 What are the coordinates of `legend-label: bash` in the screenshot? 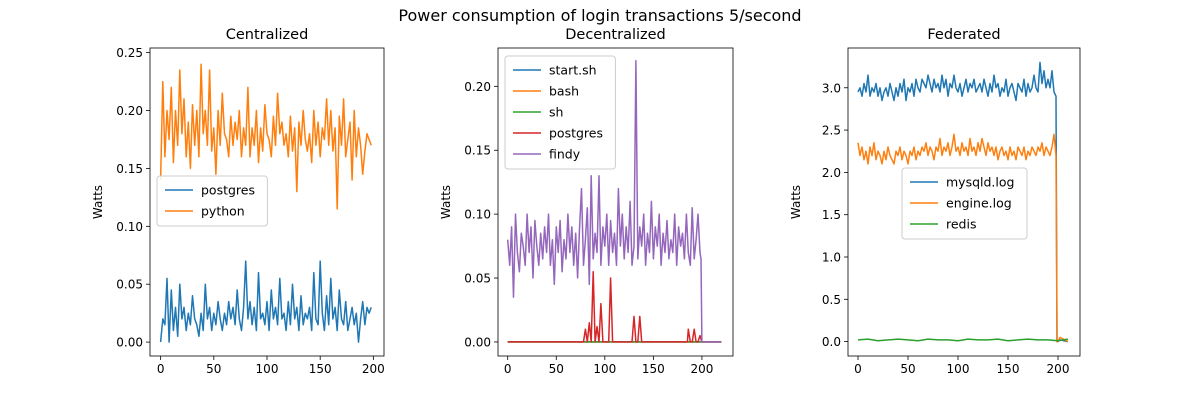 It's located at (564, 91).